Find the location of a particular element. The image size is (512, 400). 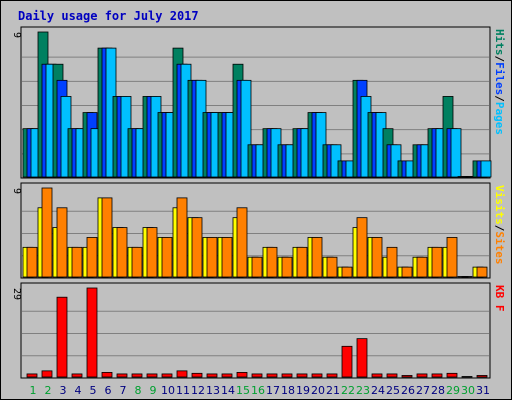

series-legend: KB F is located at coordinates (499, 298).